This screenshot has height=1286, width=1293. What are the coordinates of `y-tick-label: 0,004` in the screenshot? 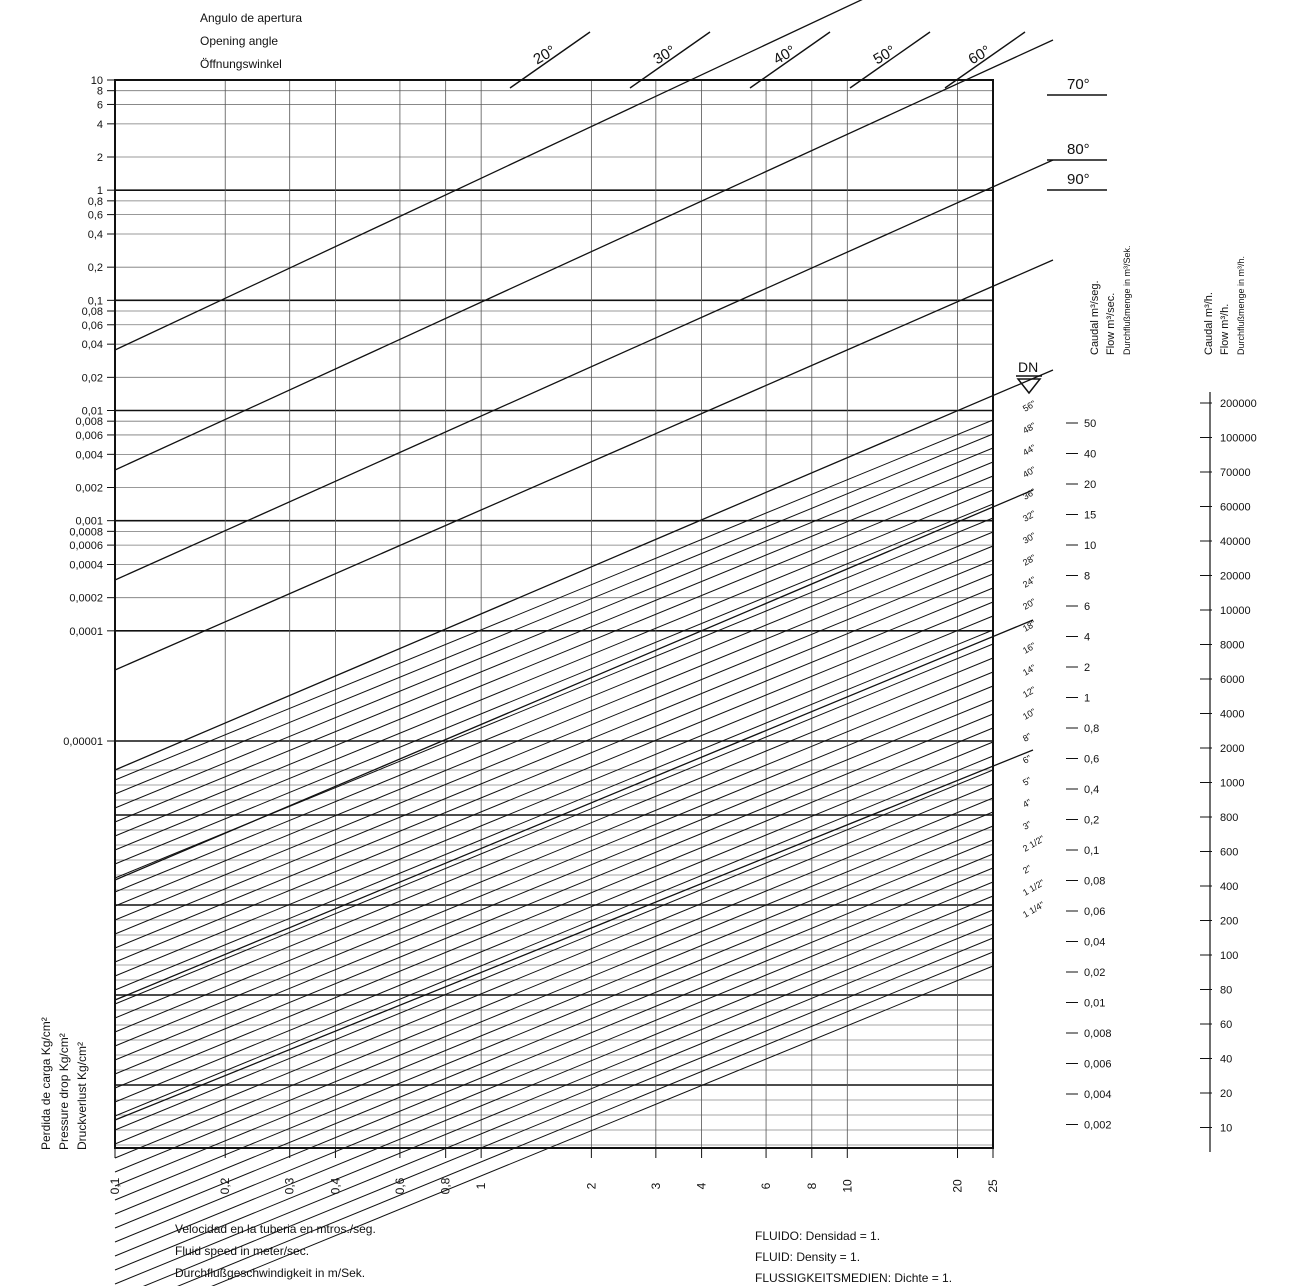 It's located at (89, 455).